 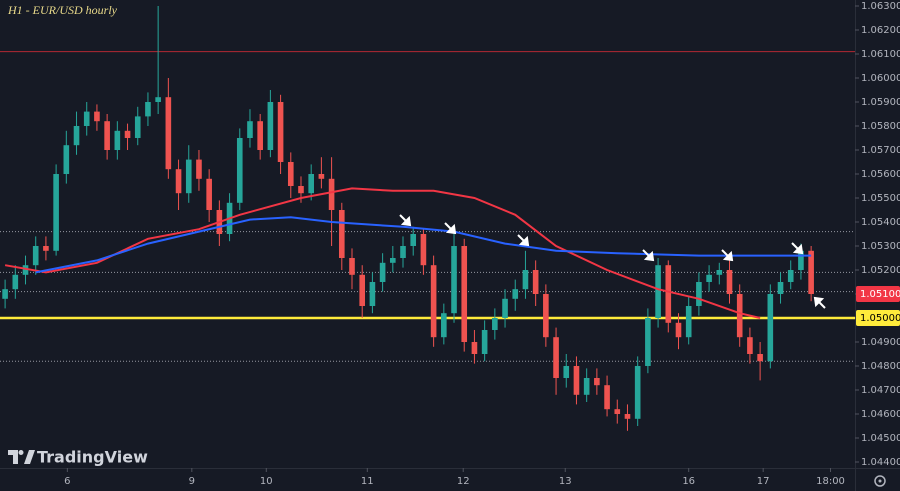 What do you see at coordinates (78, 457) in the screenshot?
I see `logo: TradingView` at bounding box center [78, 457].